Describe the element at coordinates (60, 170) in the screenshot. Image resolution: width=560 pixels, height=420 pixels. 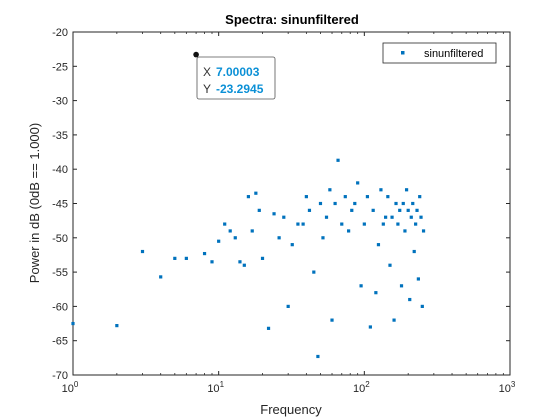
I see `y-tick-label: -40` at that location.